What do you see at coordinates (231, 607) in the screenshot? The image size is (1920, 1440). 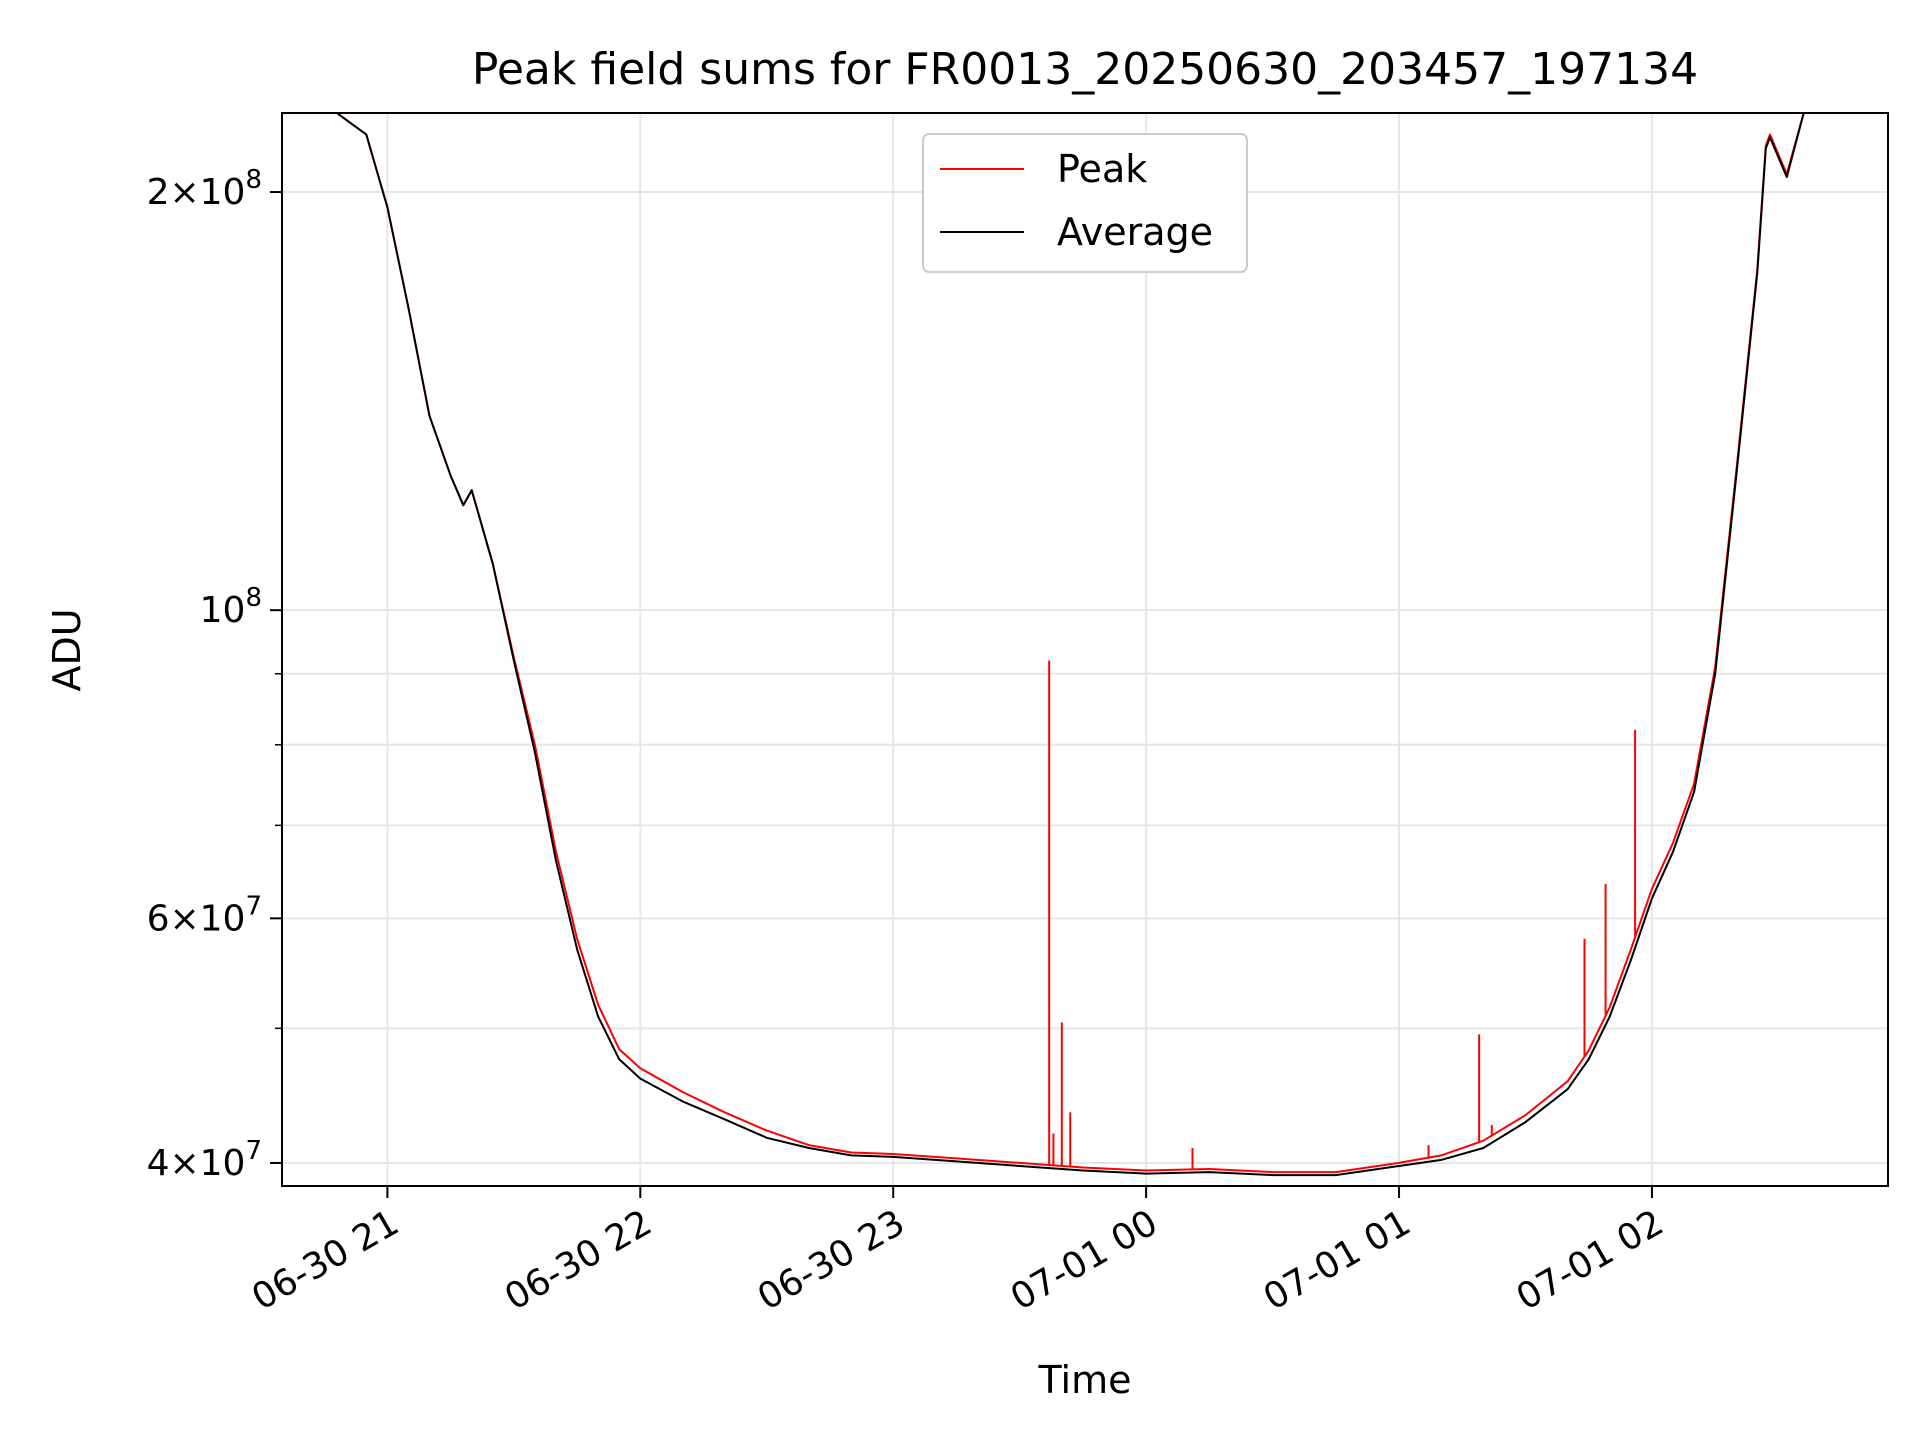 I see `y-tick-label: 108` at bounding box center [231, 607].